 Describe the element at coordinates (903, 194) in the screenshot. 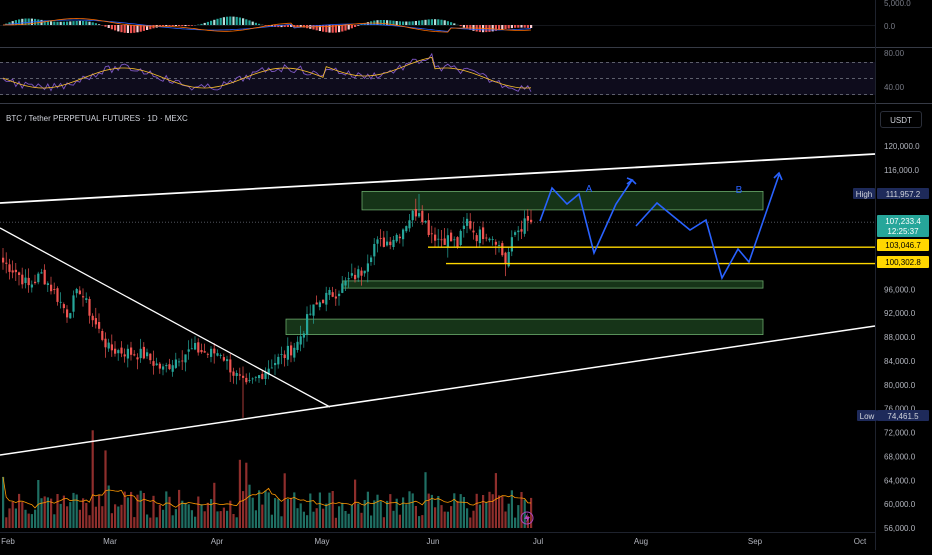

I see `high-value: 111,957.2` at that location.